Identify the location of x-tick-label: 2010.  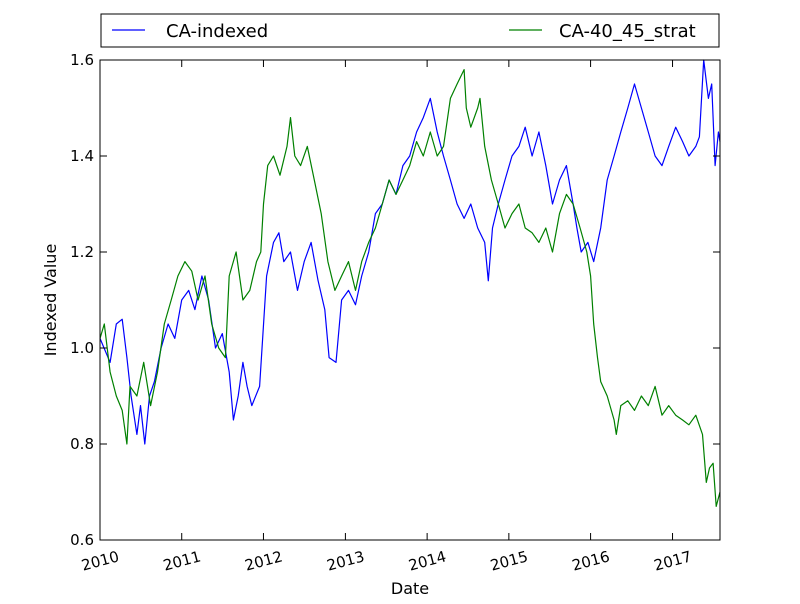
(100, 560).